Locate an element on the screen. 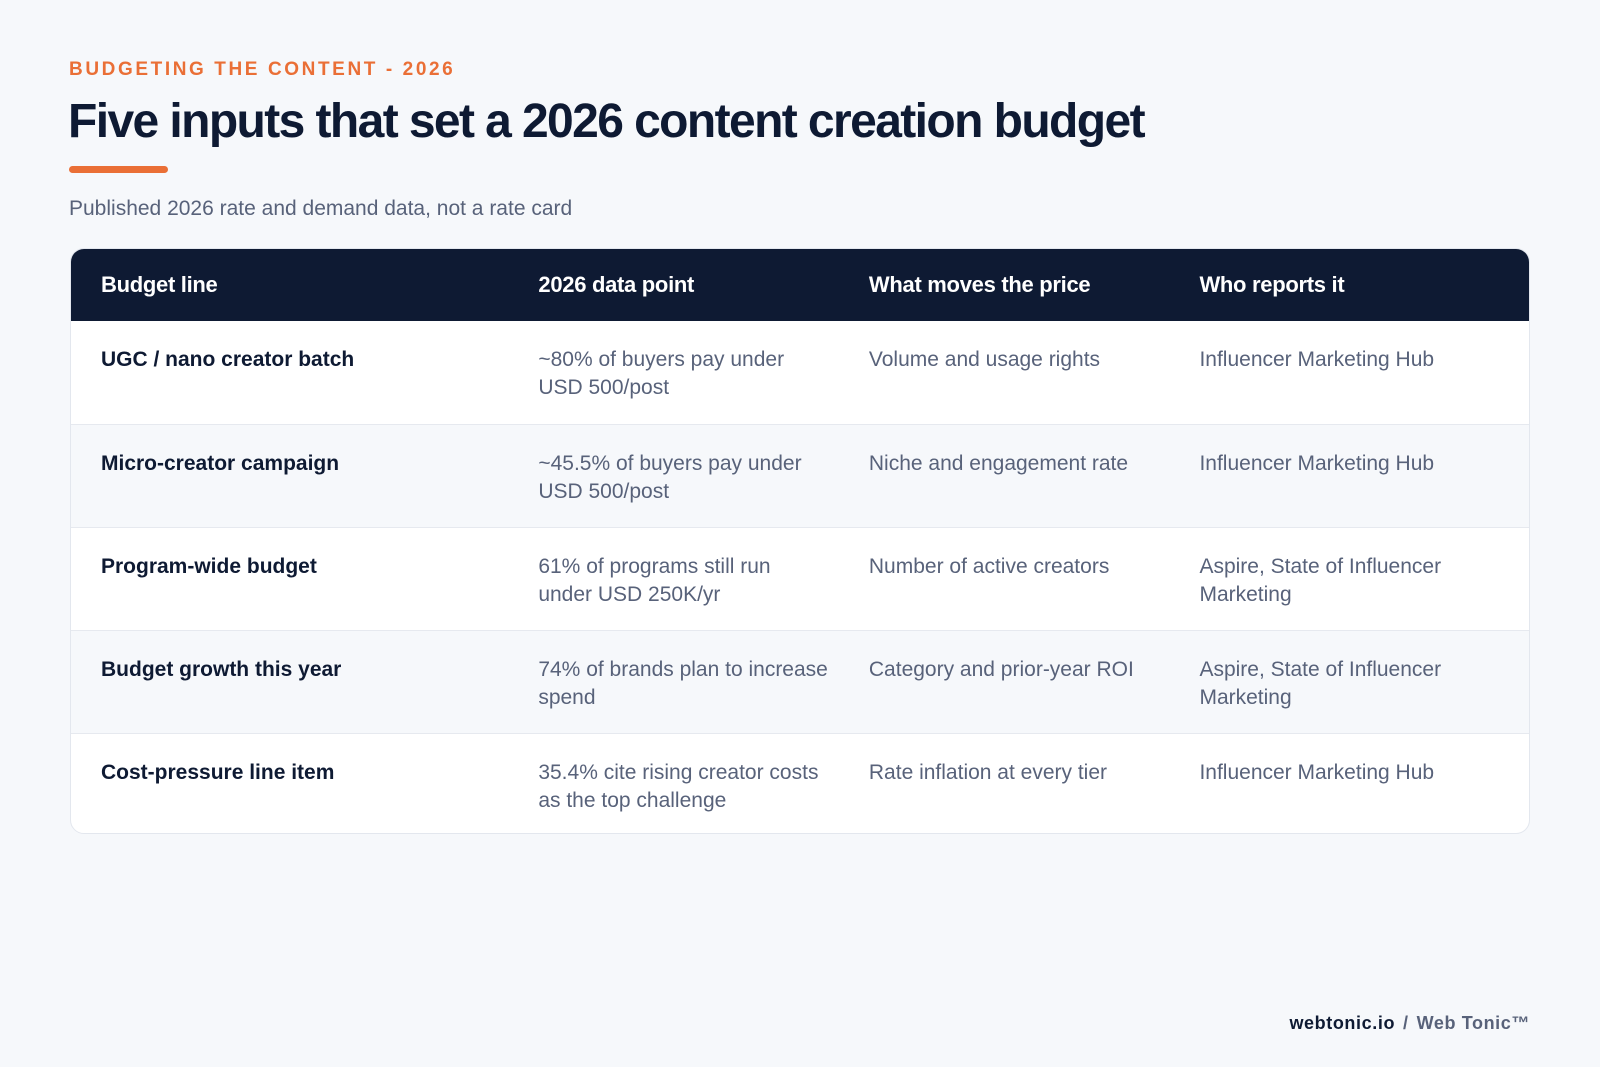  cell-price-driver: Niche and engagement rate is located at coordinates (998, 463).